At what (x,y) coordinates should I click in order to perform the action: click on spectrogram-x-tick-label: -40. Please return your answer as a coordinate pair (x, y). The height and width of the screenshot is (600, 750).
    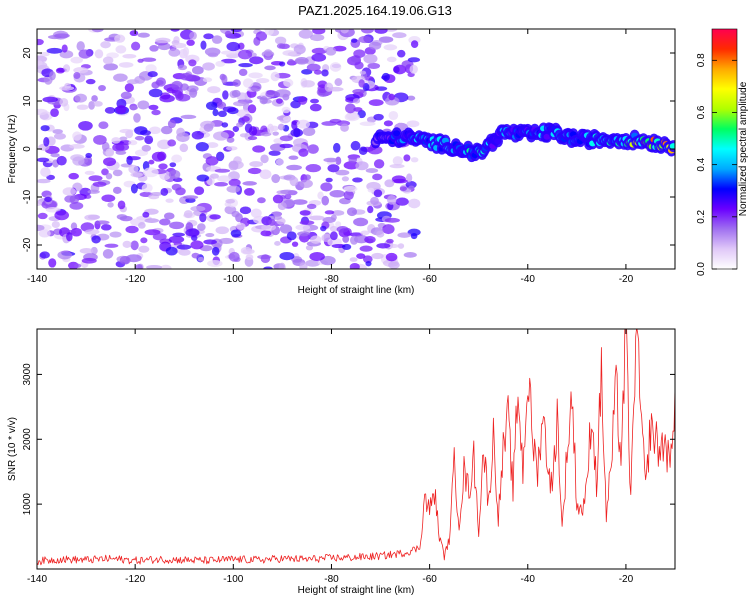
    Looking at the image, I should click on (528, 279).